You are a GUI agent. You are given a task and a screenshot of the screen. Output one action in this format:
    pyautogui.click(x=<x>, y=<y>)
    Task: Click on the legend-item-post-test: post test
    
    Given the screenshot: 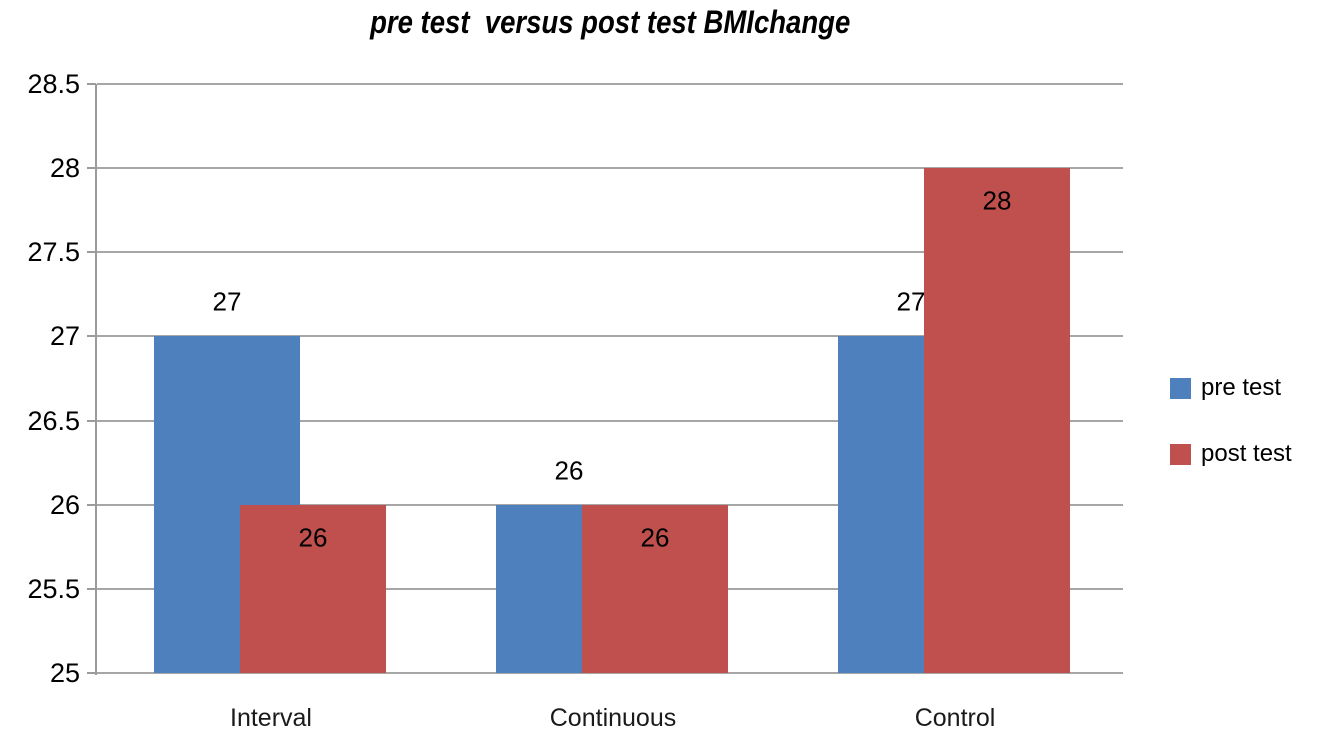 What is the action you would take?
    pyautogui.click(x=1231, y=454)
    